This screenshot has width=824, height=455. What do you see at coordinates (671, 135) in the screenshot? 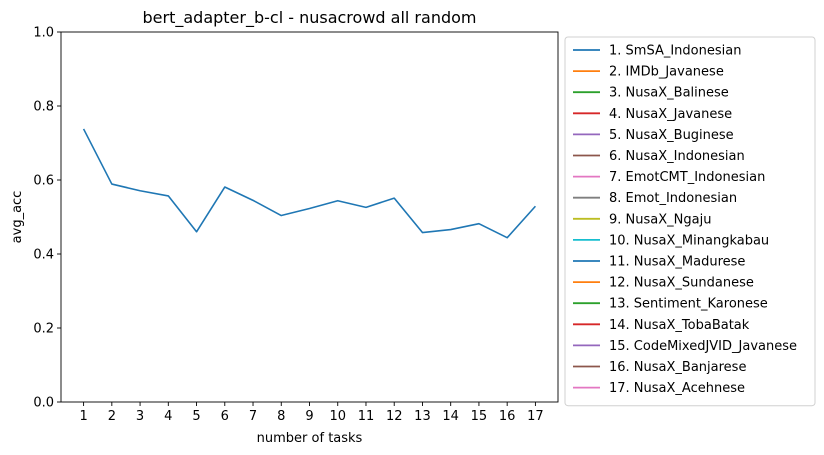
I see `legend-label: 5. NusaX_Buginese` at bounding box center [671, 135].